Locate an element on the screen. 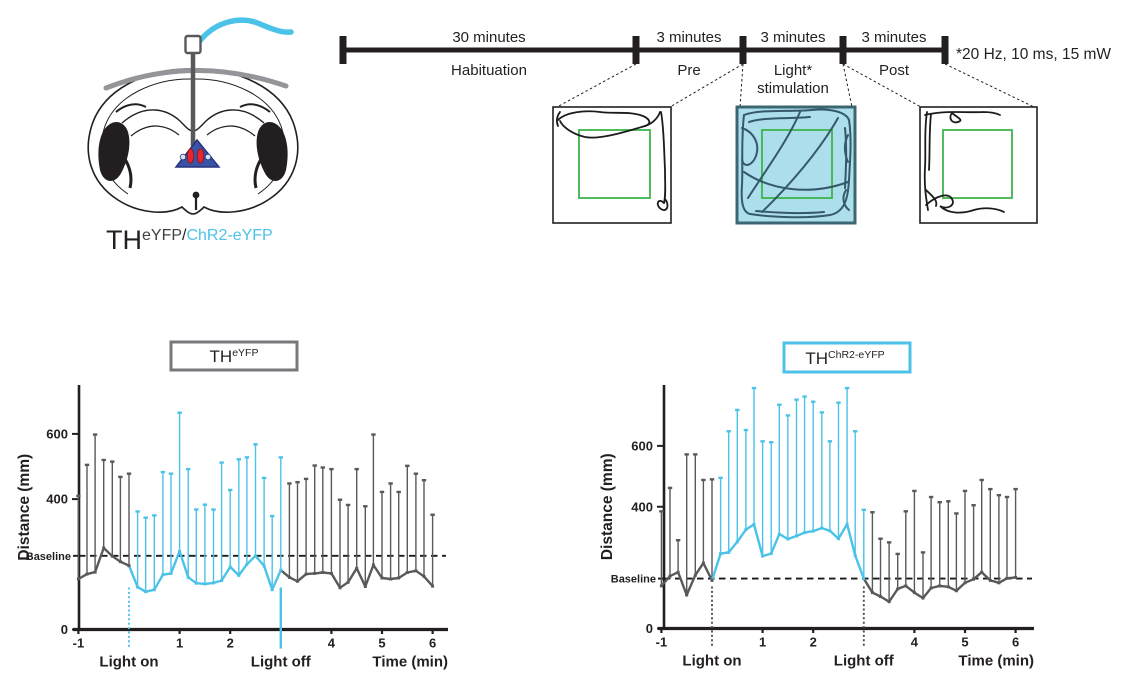 This screenshot has width=1140, height=695. nucleus-outline-right is located at coordinates (208, 157).